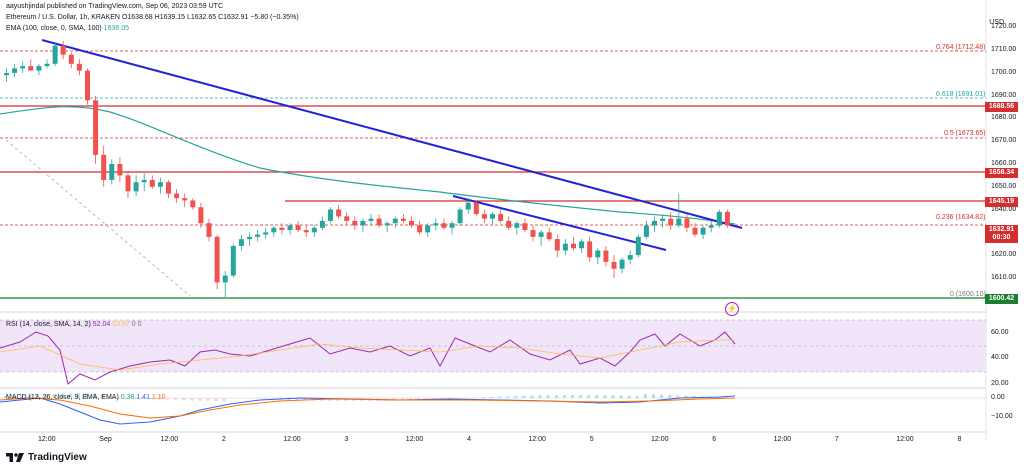 The width and height of the screenshot is (1024, 468). What do you see at coordinates (961, 94) in the screenshot?
I see `fib-level-label: 0.618 (1691.01)` at bounding box center [961, 94].